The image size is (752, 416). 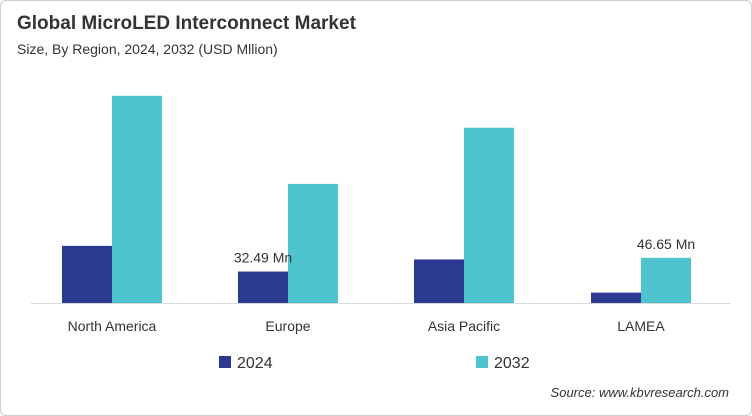 What do you see at coordinates (641, 326) in the screenshot?
I see `x-tick-label: LAMEA` at bounding box center [641, 326].